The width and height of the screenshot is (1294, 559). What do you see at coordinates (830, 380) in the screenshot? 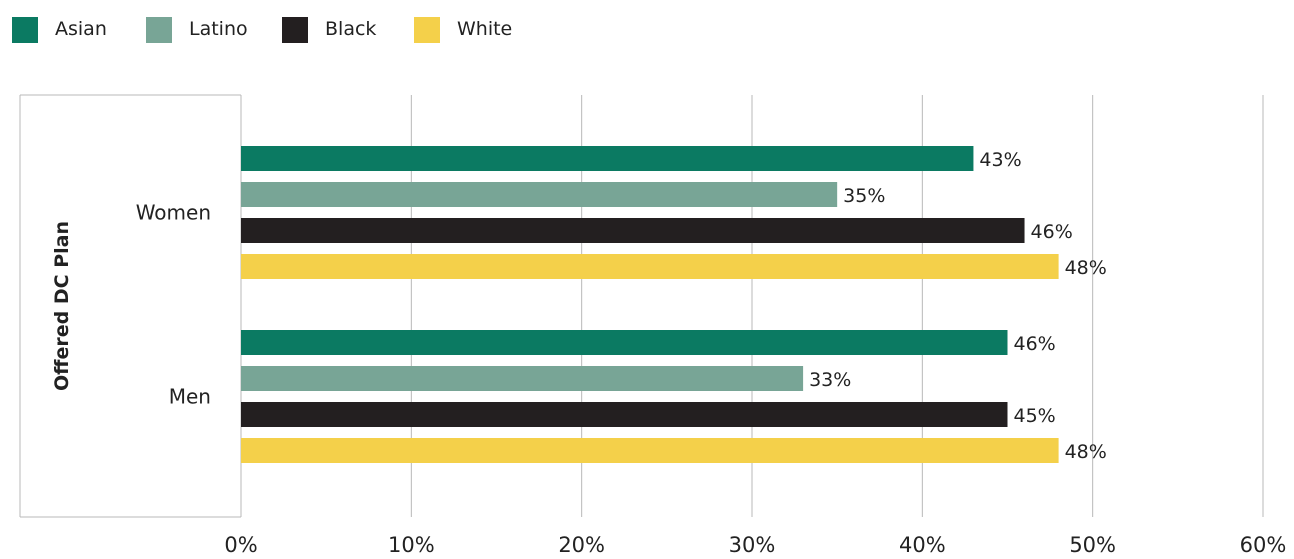
I see `data-label: 33%` at bounding box center [830, 380].